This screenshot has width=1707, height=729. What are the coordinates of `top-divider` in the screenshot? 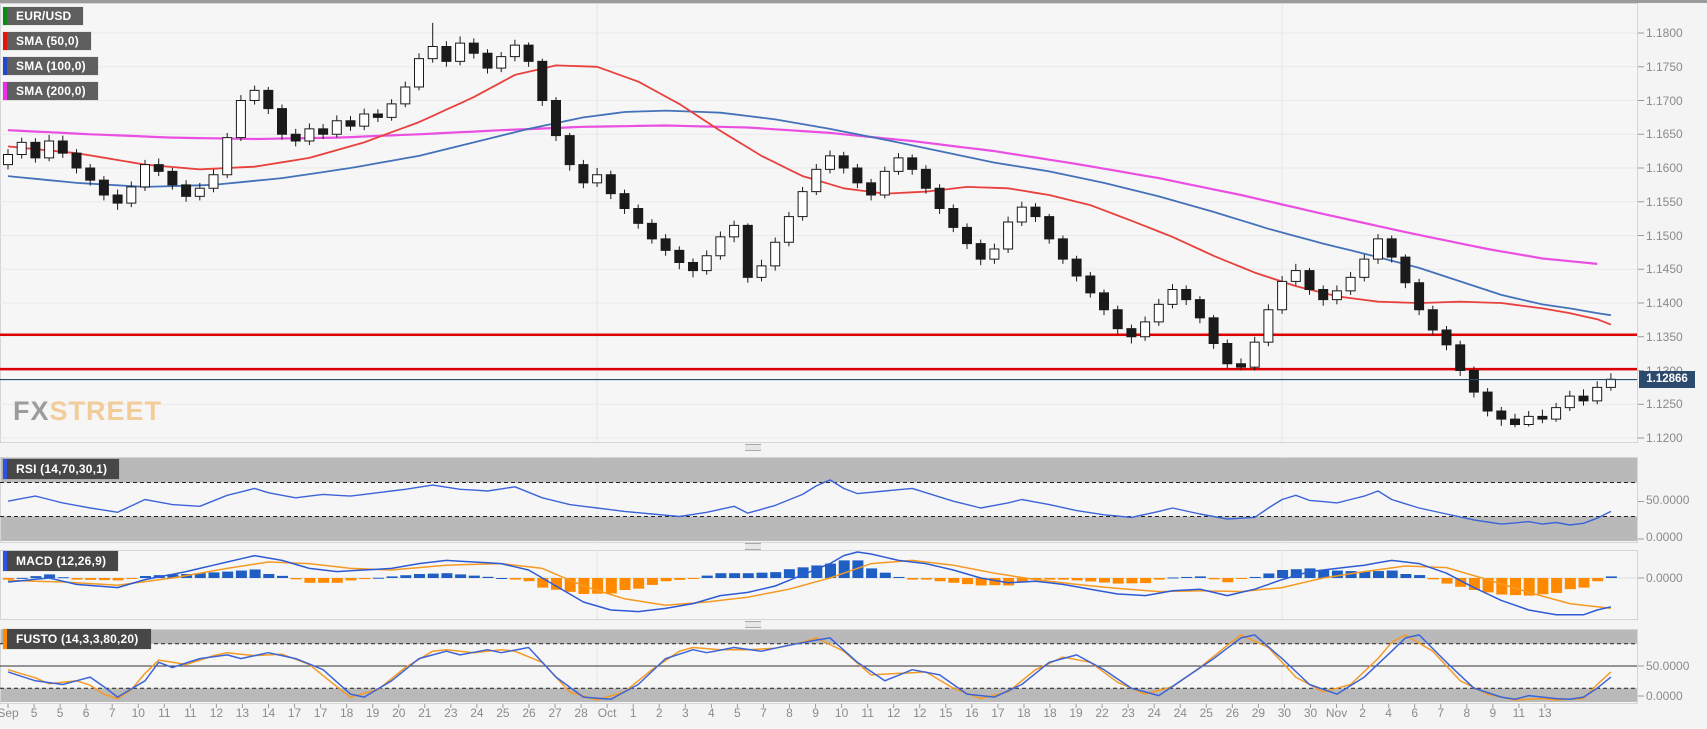 It's located at (853, 1).